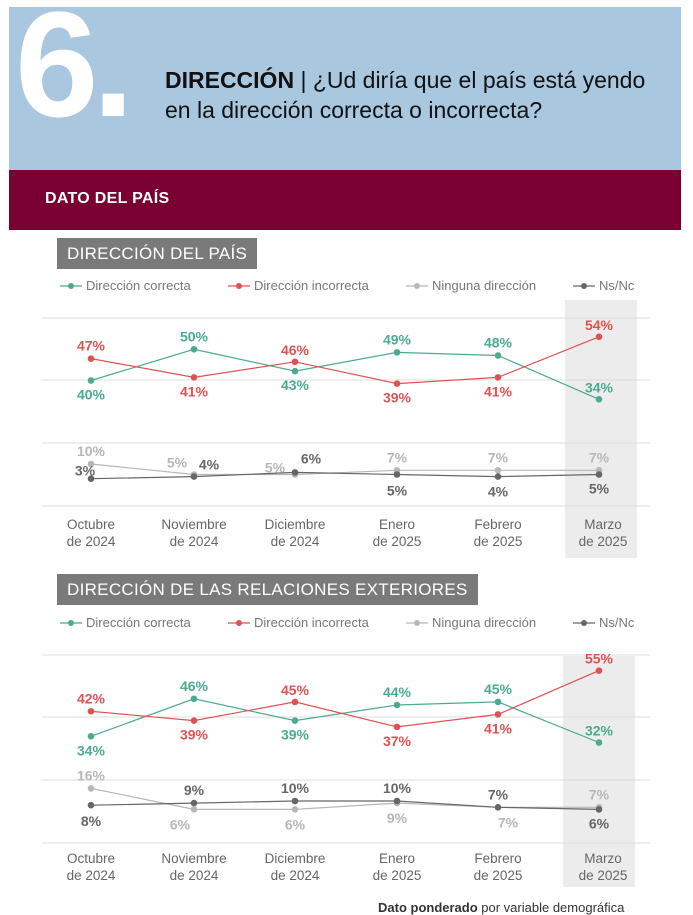 The height and width of the screenshot is (915, 693). What do you see at coordinates (91, 698) in the screenshot?
I see `data-label-incorrecta: 42%` at bounding box center [91, 698].